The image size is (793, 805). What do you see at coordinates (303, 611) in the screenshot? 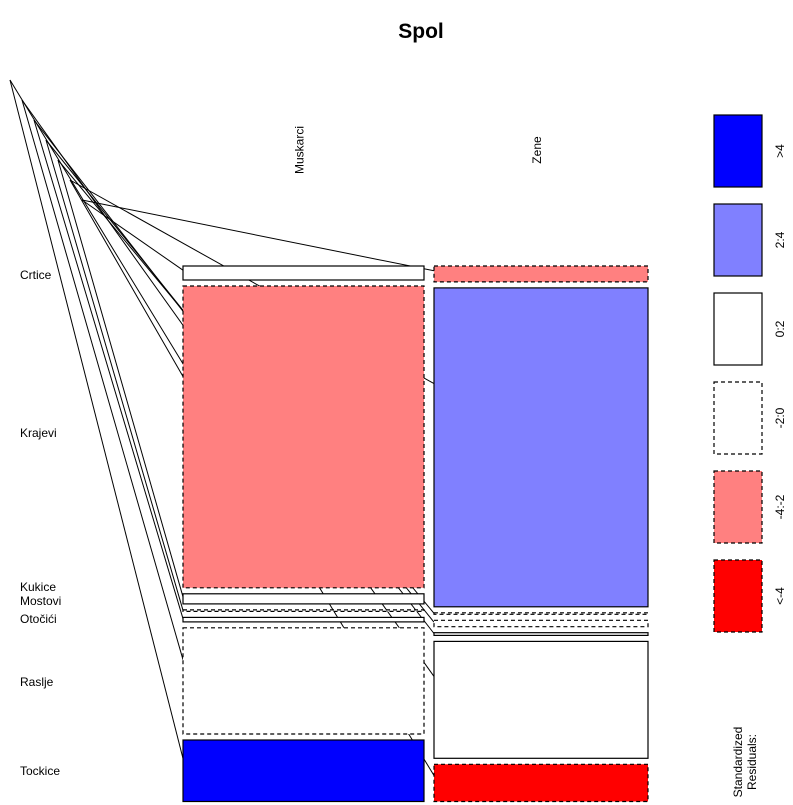
I see `cell-mostovi-muskarci` at bounding box center [303, 611].